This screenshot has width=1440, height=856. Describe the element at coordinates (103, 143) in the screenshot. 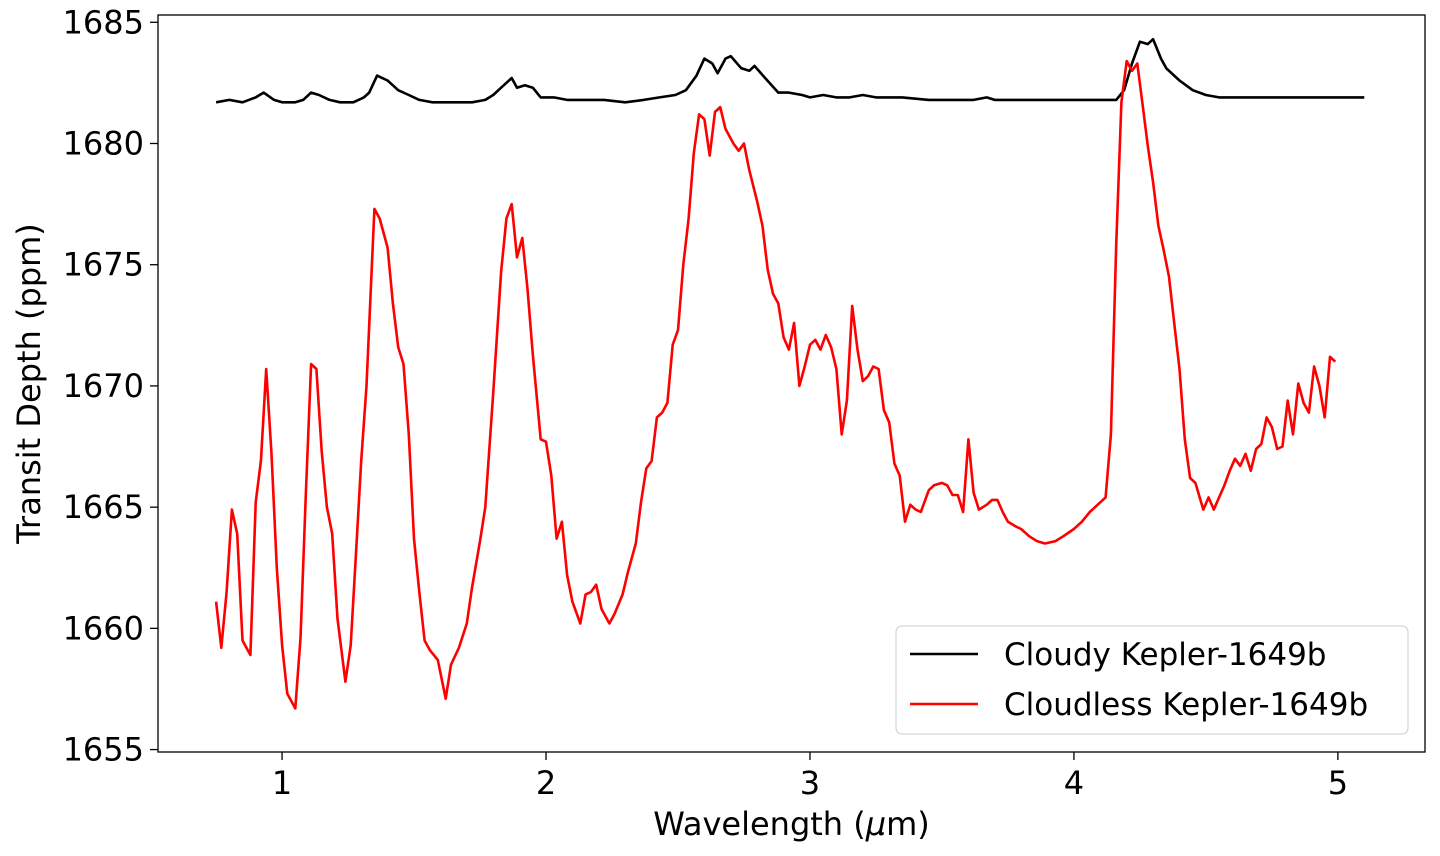

I see `y-tick-label: 1680` at that location.